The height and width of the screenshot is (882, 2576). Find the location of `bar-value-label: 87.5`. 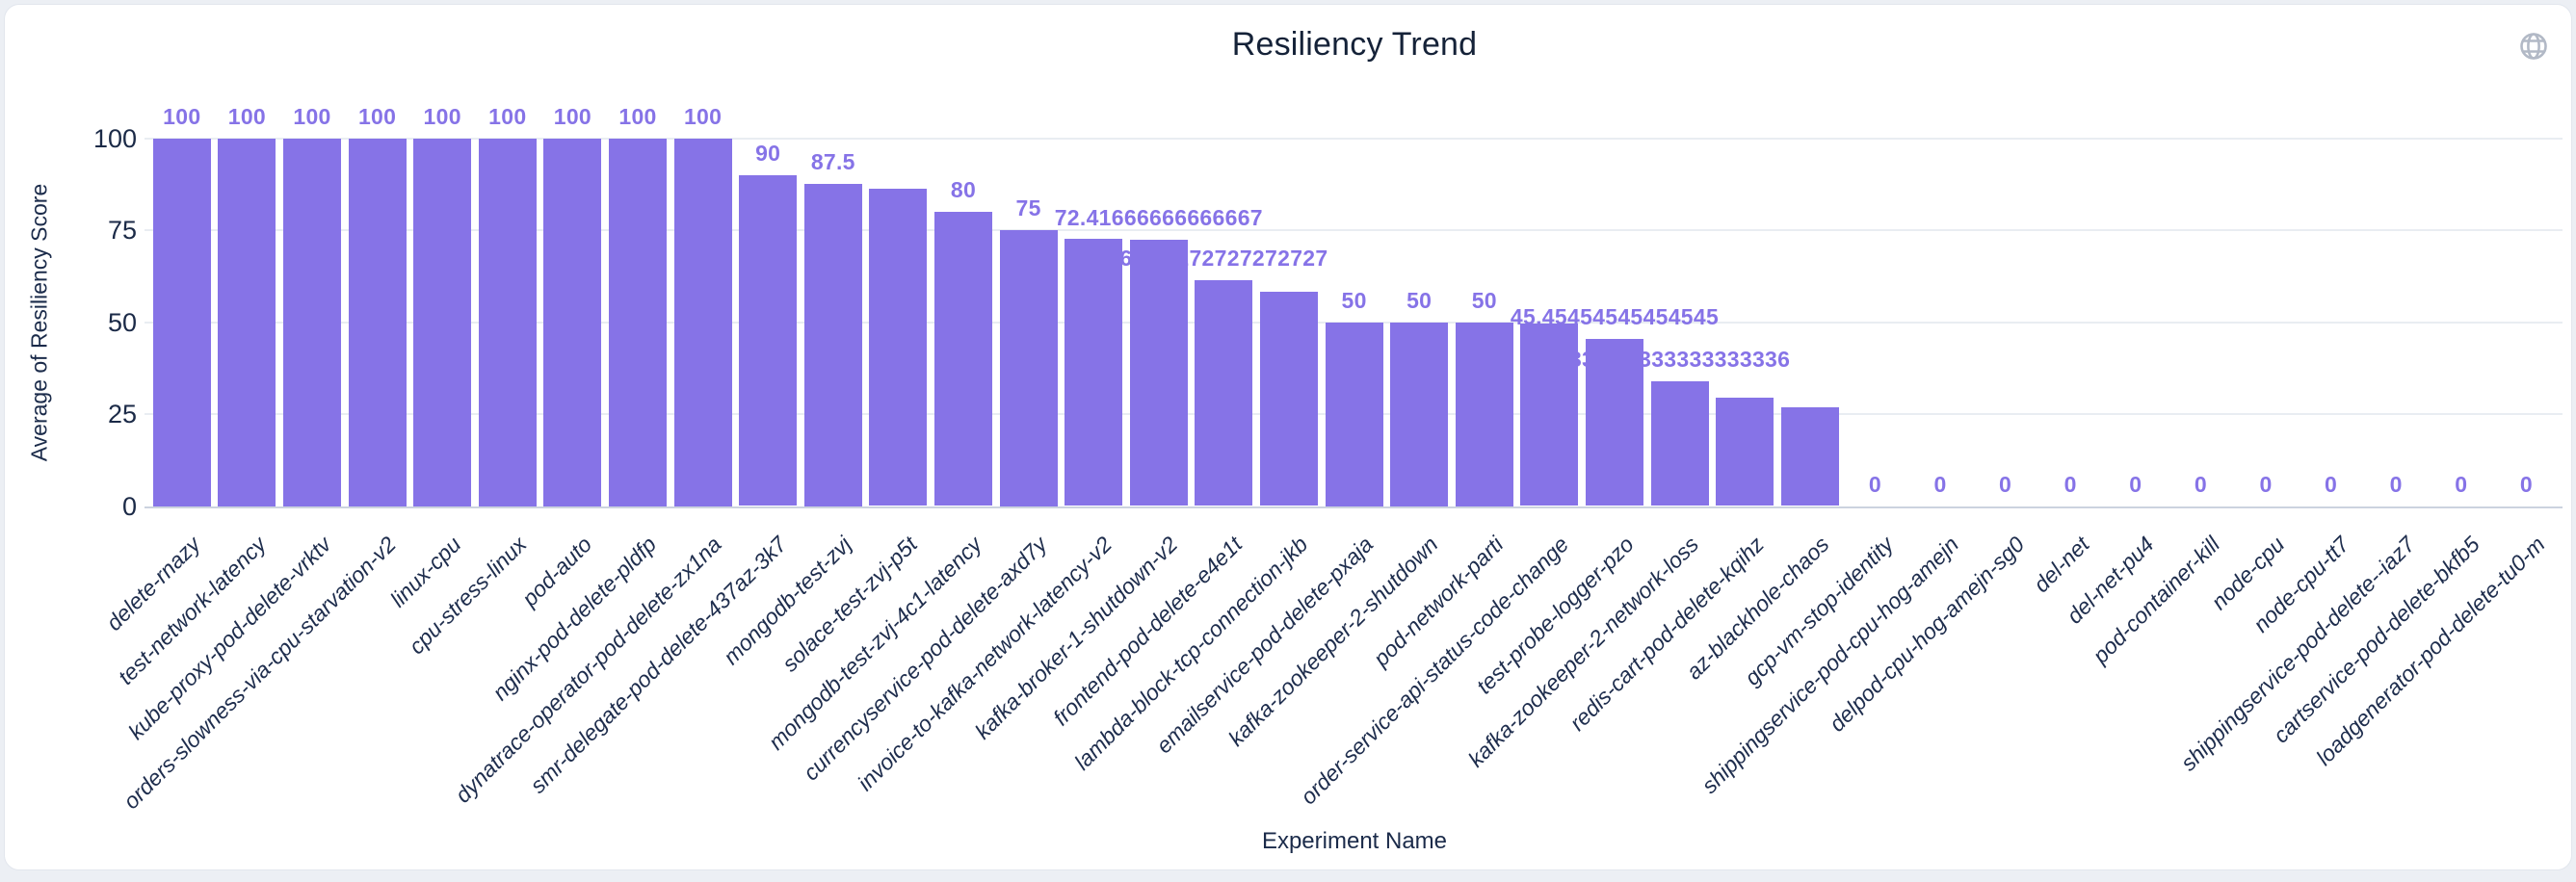

bar-value-label: 87.5 is located at coordinates (833, 162).